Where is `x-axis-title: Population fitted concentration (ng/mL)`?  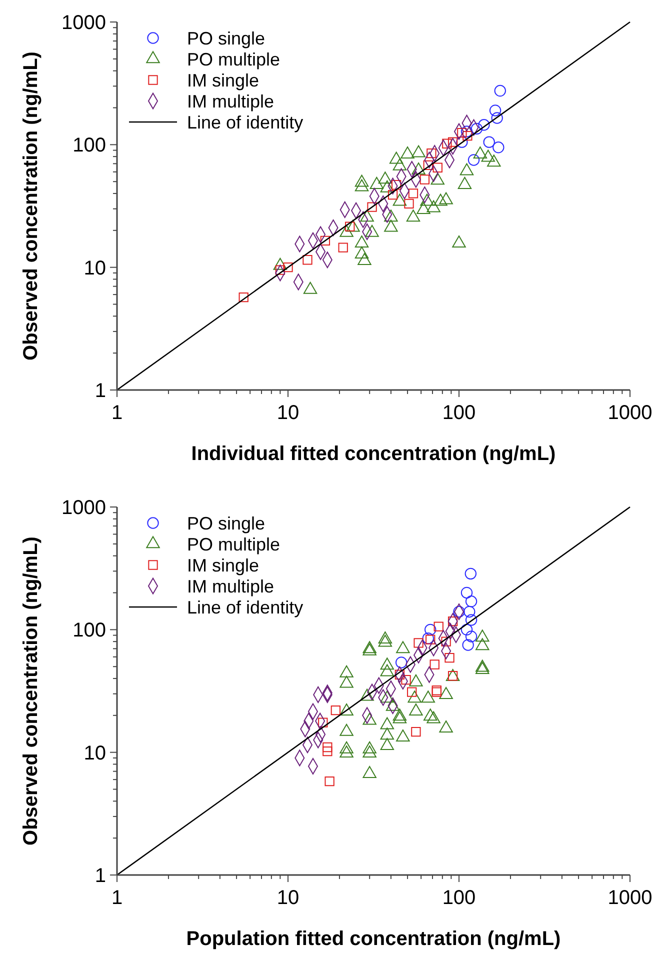 x-axis-title: Population fitted concentration (ng/mL) is located at coordinates (373, 939).